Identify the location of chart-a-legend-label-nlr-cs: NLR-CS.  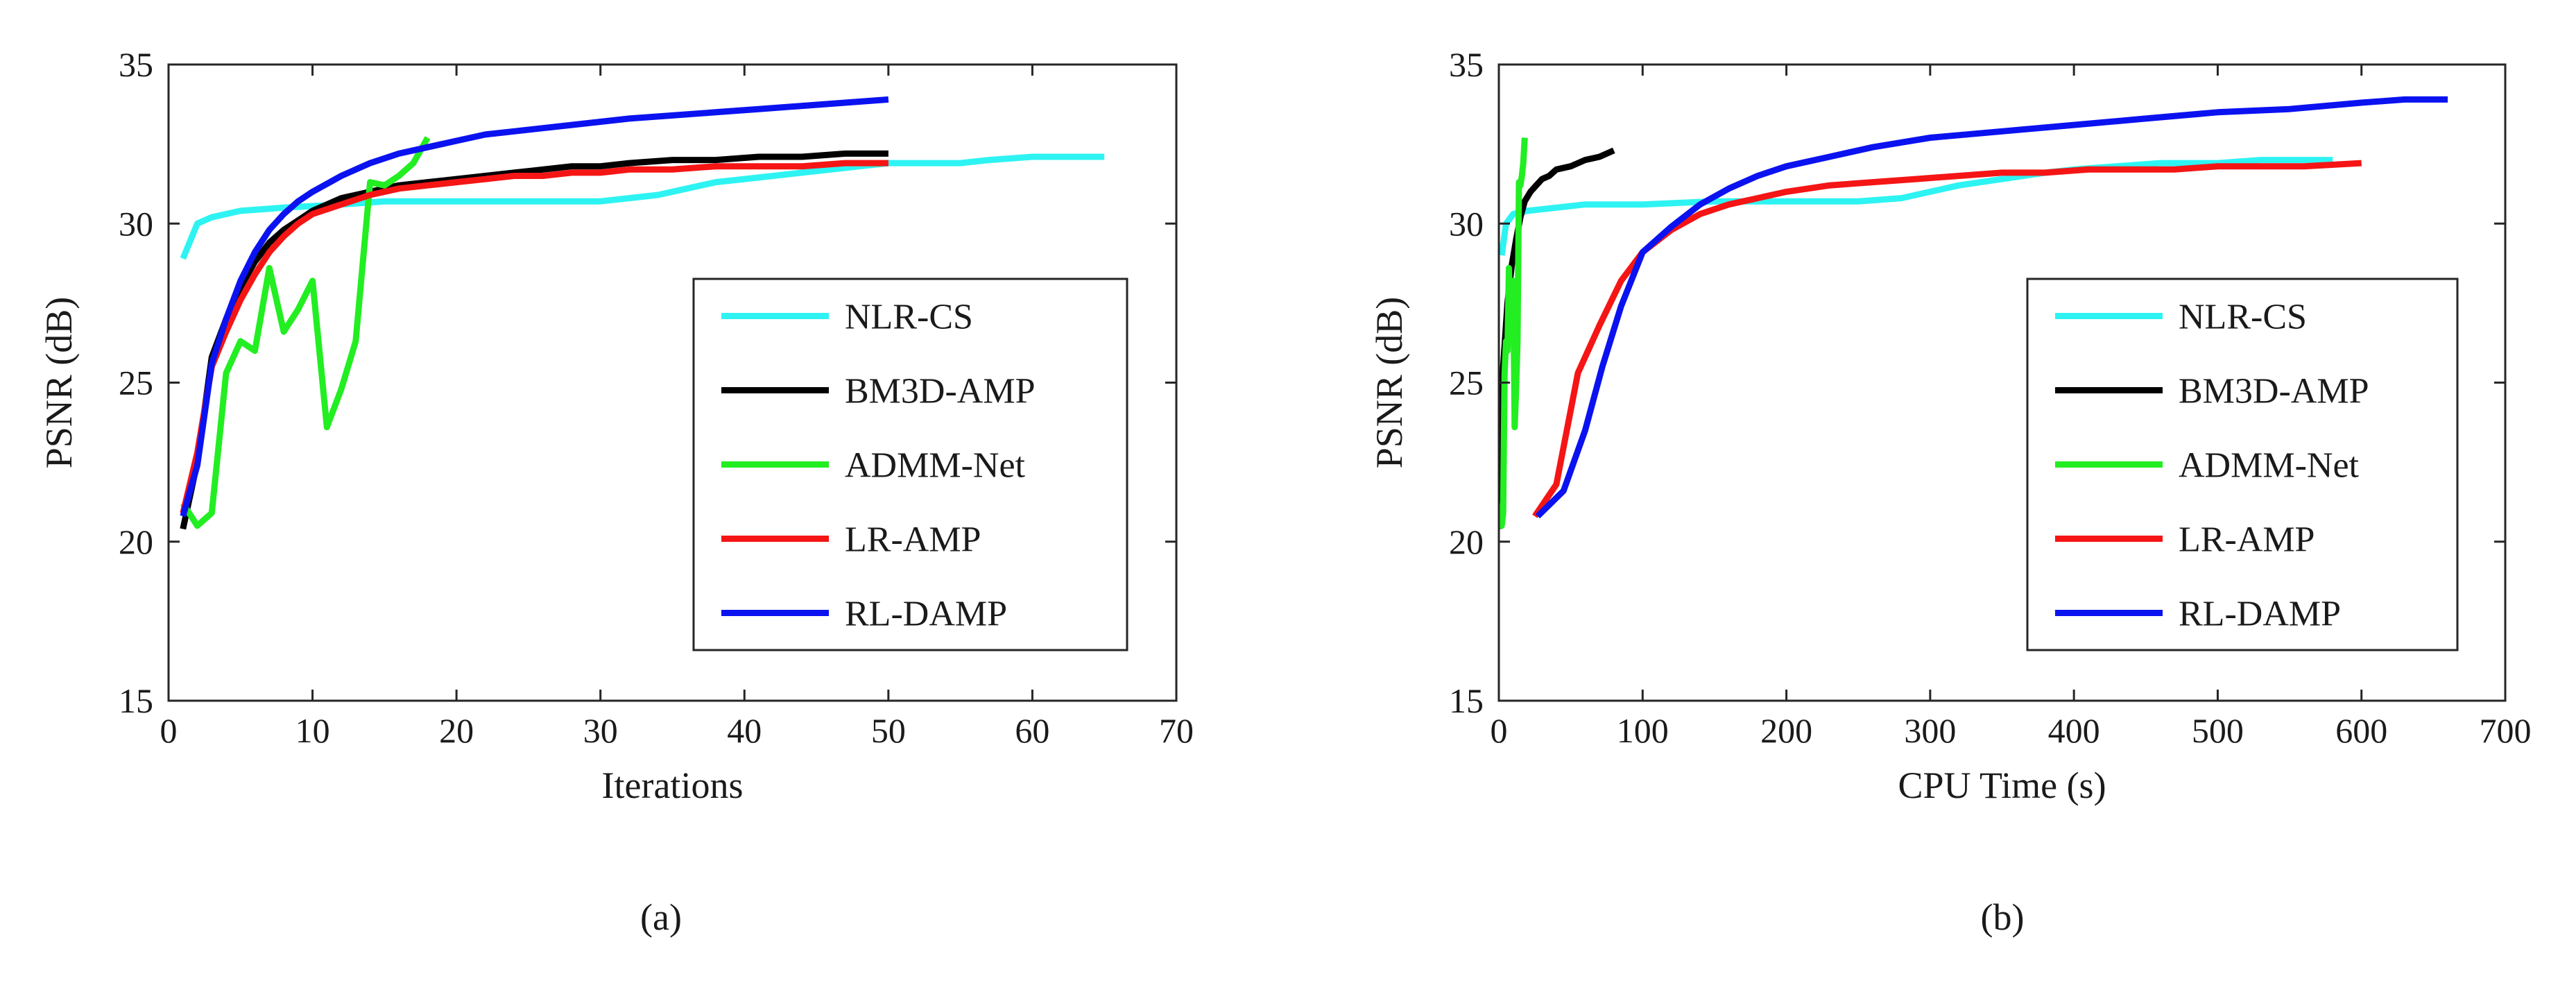
(909, 317).